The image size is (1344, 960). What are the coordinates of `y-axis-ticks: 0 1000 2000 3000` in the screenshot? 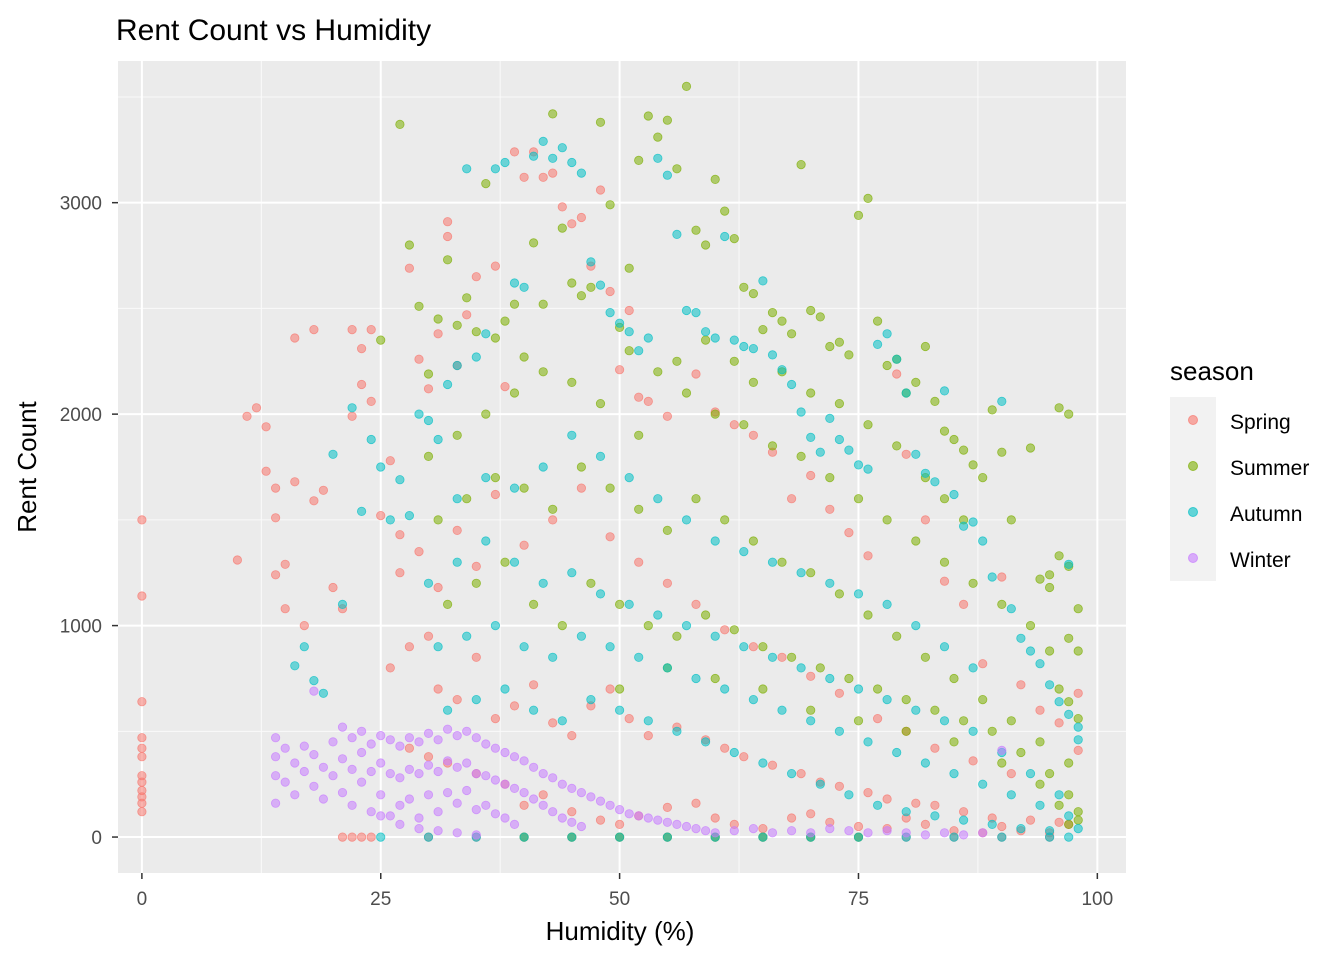 It's located at (89, 521).